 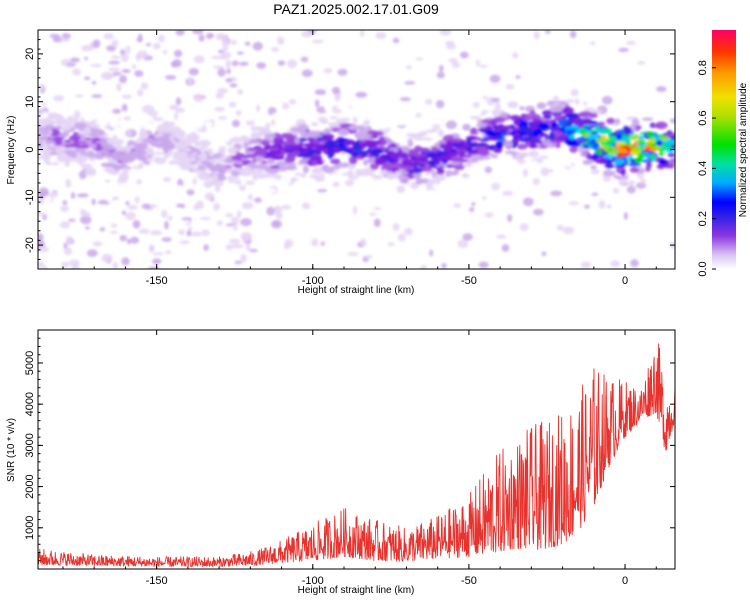 What do you see at coordinates (356, 290) in the screenshot?
I see `spectrogram-x-label: Height of straight line (km)` at bounding box center [356, 290].